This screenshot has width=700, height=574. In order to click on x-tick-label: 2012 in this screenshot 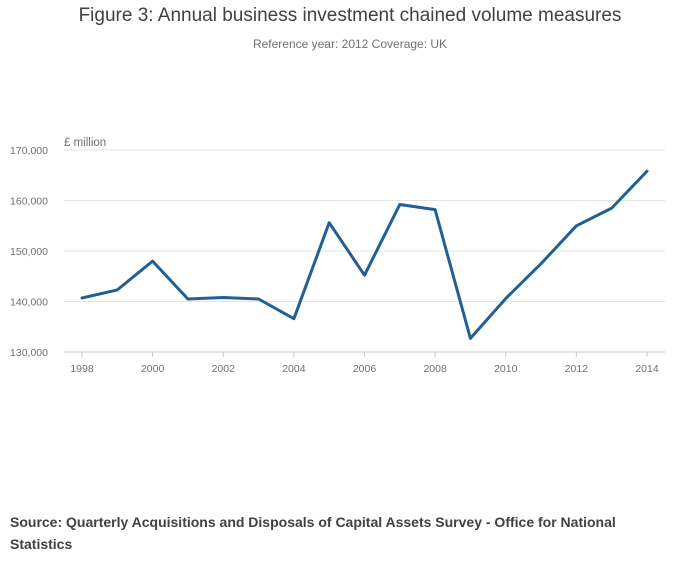, I will do `click(577, 369)`.